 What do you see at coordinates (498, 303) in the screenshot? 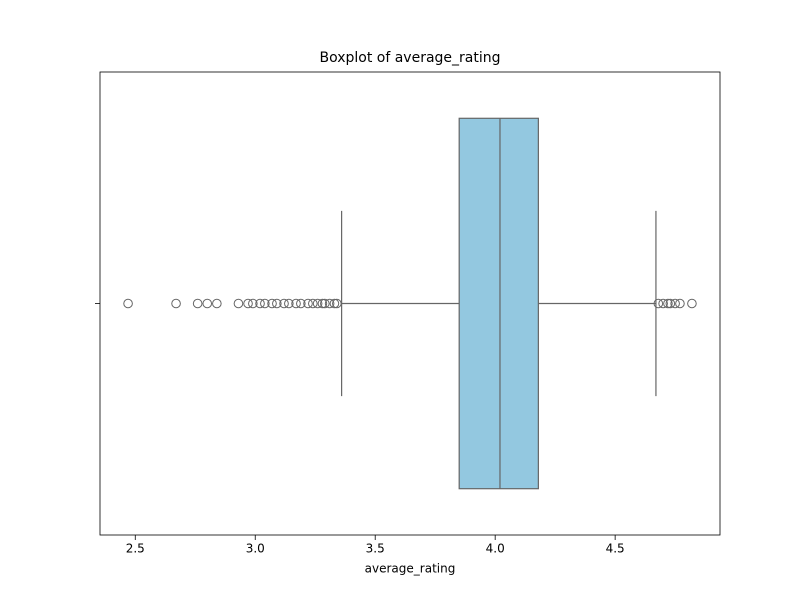
I see `box` at bounding box center [498, 303].